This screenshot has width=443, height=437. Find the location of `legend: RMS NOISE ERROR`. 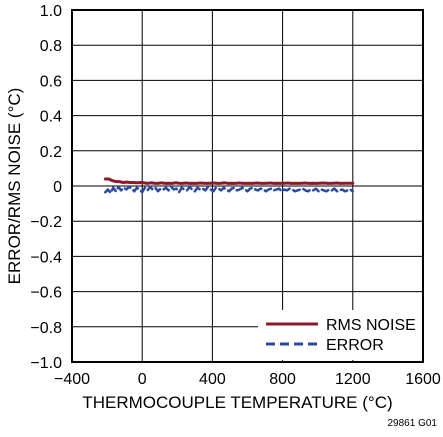

legend: RMS NOISE ERROR is located at coordinates (340, 335).